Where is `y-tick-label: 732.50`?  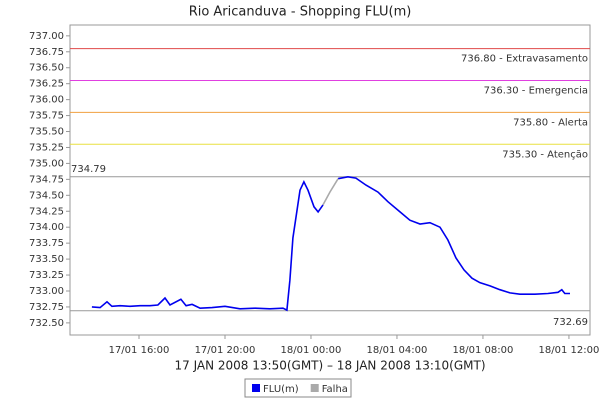 y-tick-label: 732.50 is located at coordinates (46, 323).